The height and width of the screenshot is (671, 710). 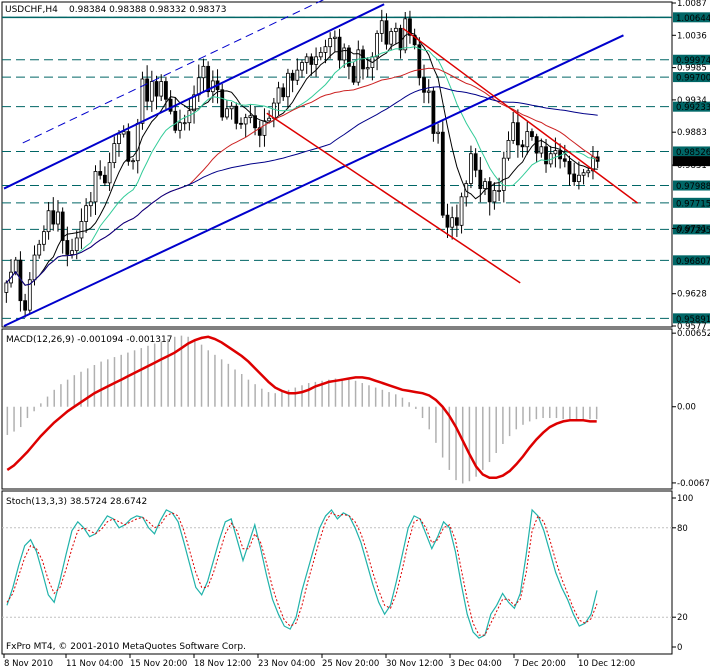 I want to click on stoch-title: Stoch(13,3,3) 38.5724 28.6742, so click(x=76, y=502).